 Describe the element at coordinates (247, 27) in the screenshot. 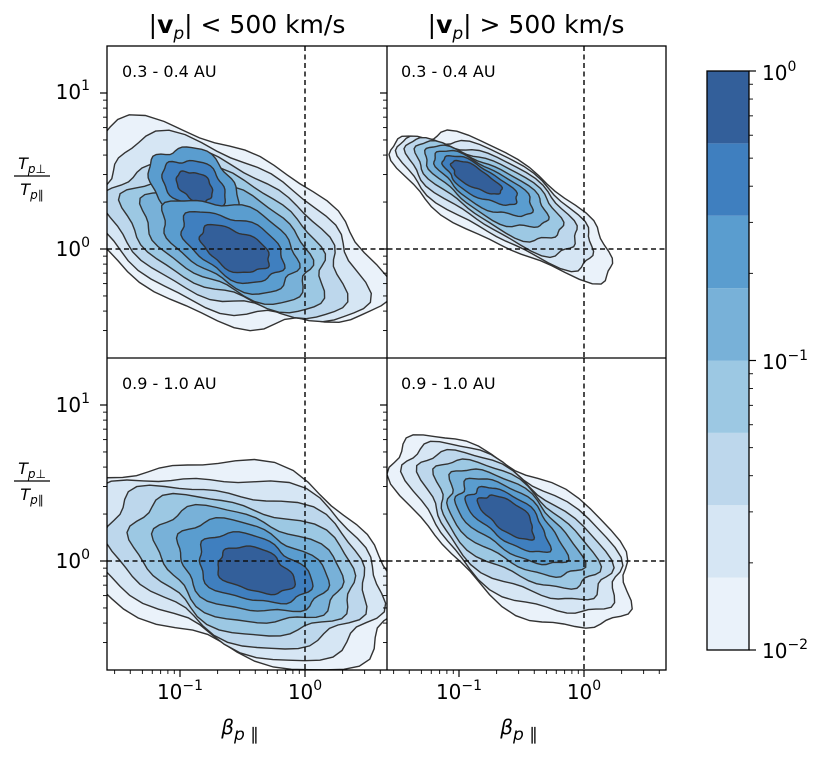

I see `column-title-left: |vp| < 500 km/s` at that location.